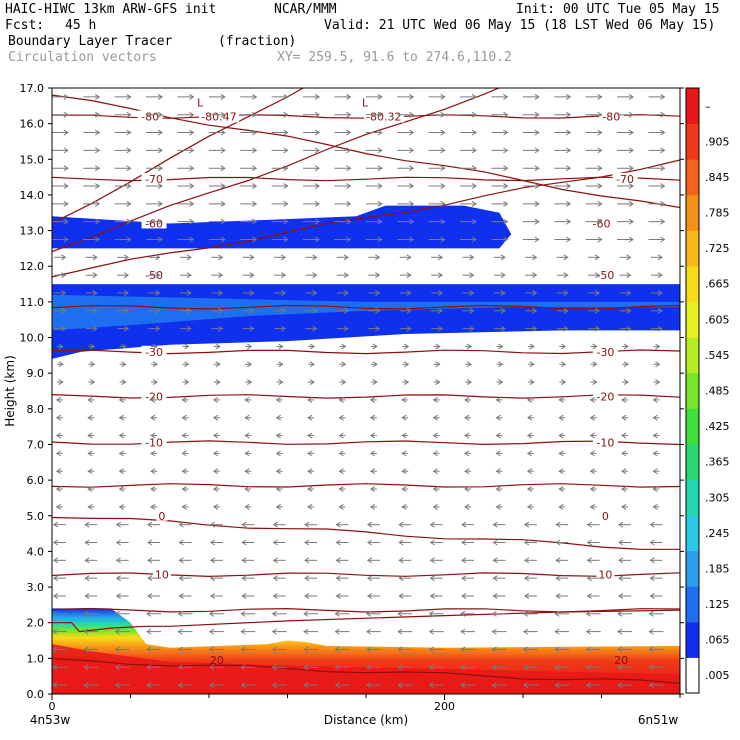 This screenshot has width=740, height=740. I want to click on y-tick-label: 16.0, so click(32, 124).